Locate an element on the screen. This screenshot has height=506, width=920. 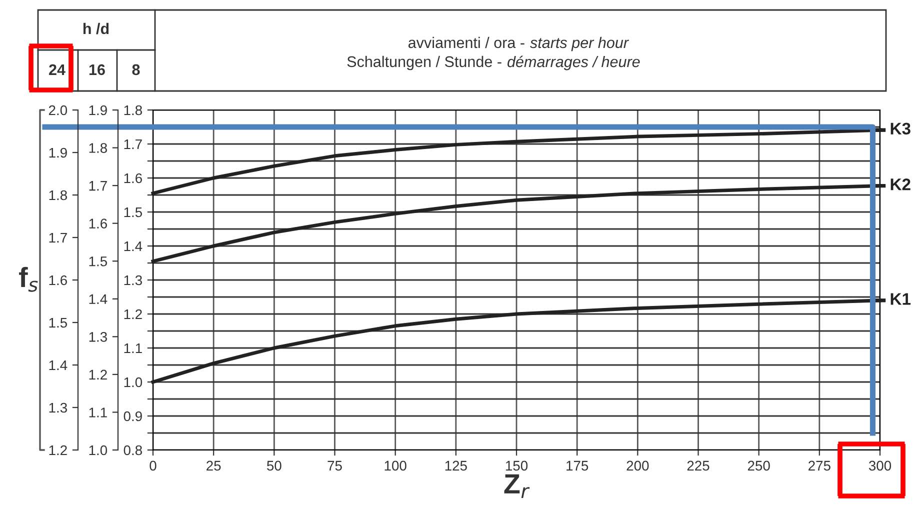
y2-tick-label: 1.5 is located at coordinates (98, 261).